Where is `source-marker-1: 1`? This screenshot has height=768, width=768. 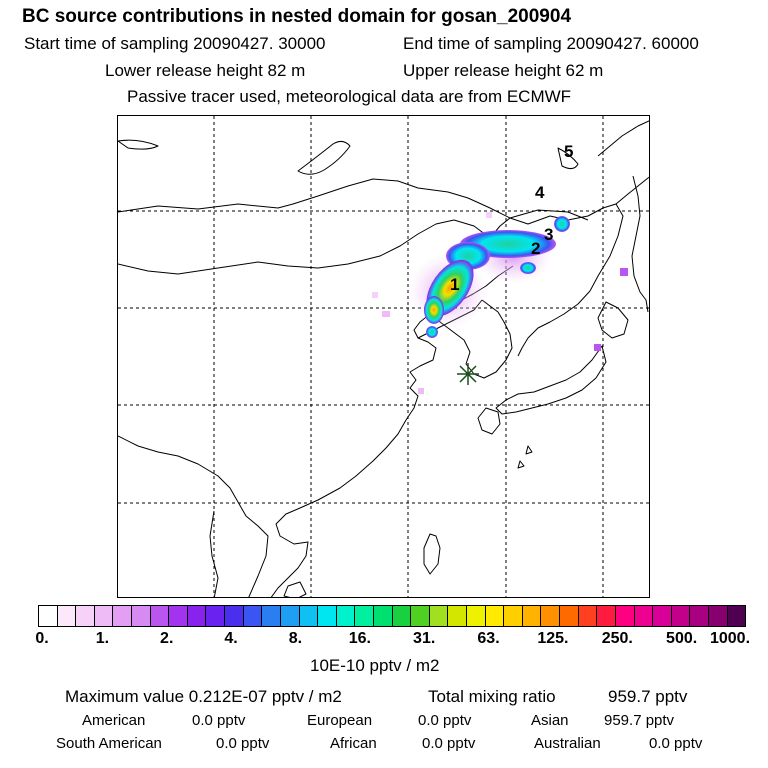 source-marker-1: 1 is located at coordinates (454, 284).